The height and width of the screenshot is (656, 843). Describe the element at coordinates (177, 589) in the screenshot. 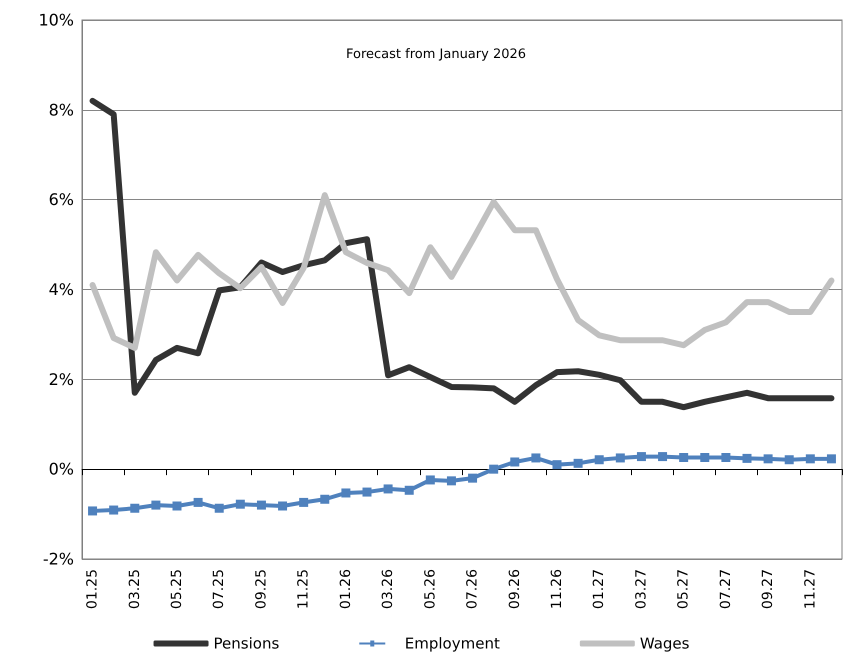

I see `x-tick-label: 05.25` at that location.